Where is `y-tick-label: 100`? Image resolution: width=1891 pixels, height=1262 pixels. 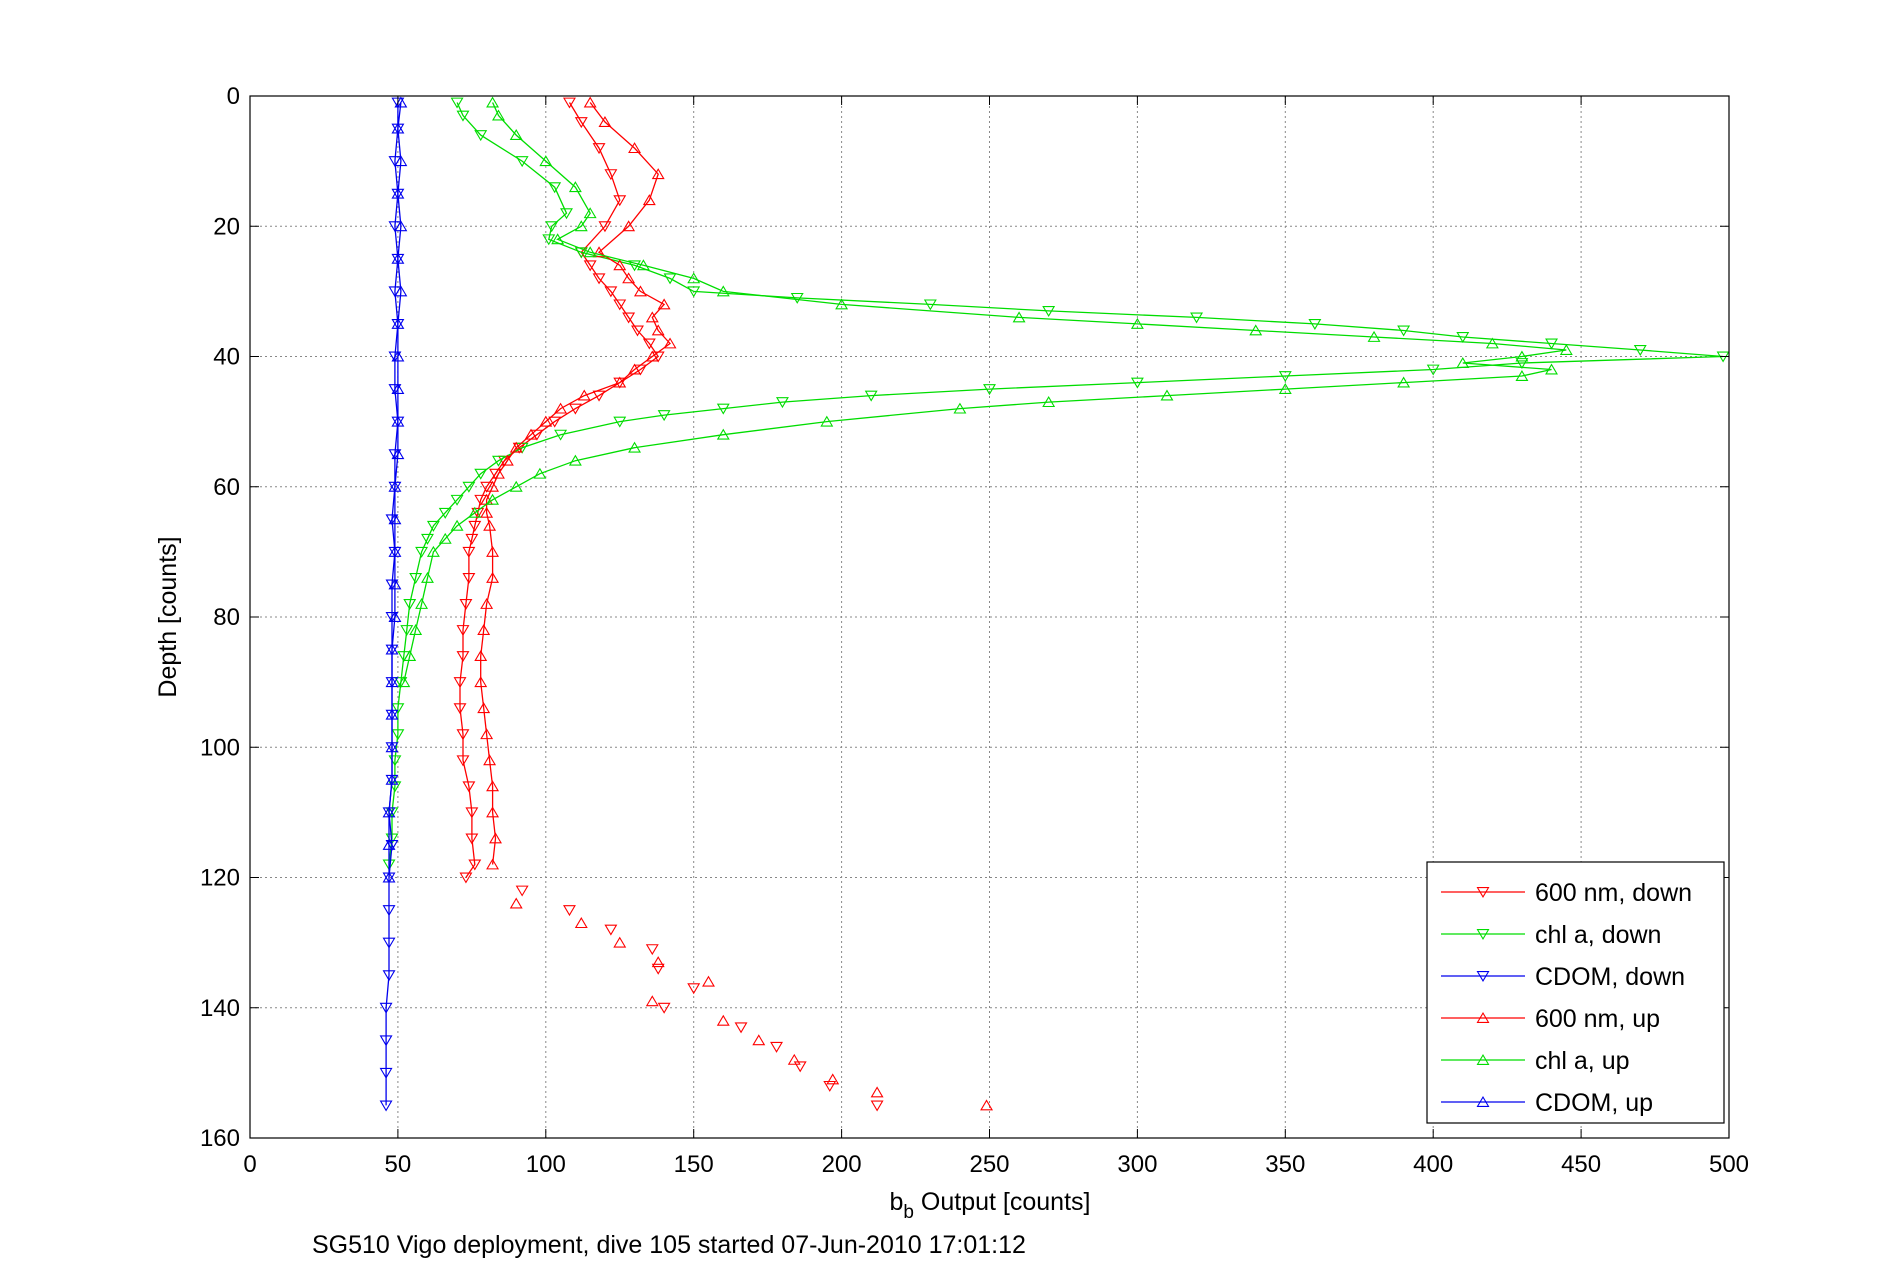 y-tick-label: 100 is located at coordinates (220, 747).